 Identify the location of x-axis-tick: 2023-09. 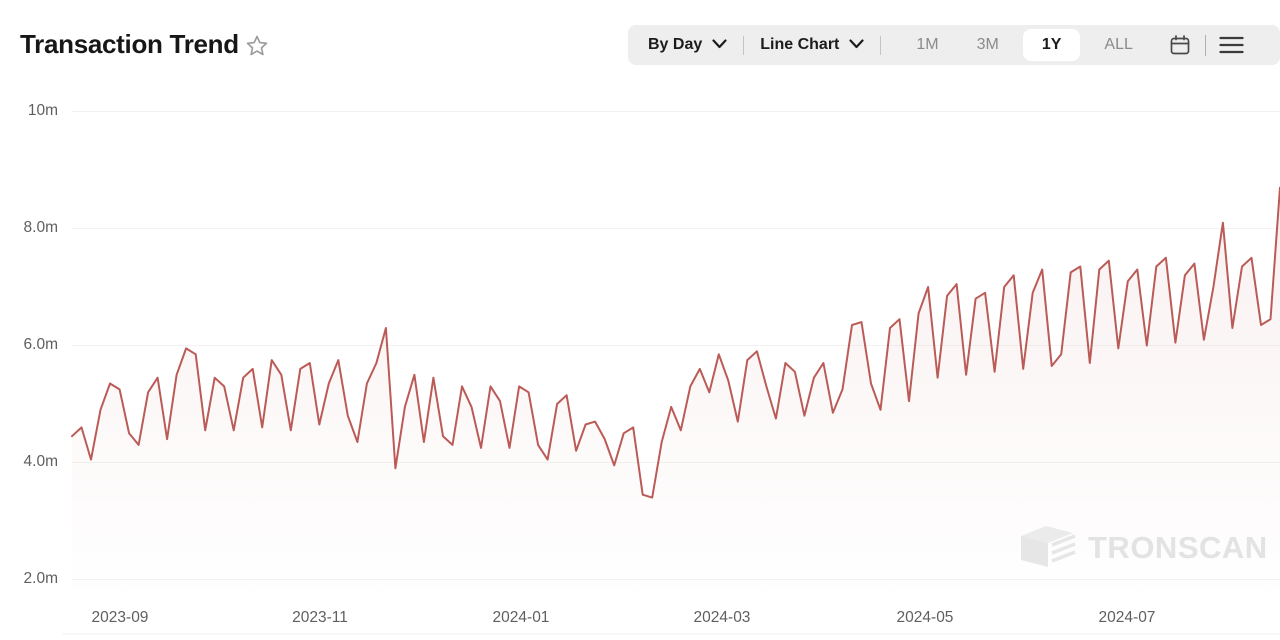
(120, 617).